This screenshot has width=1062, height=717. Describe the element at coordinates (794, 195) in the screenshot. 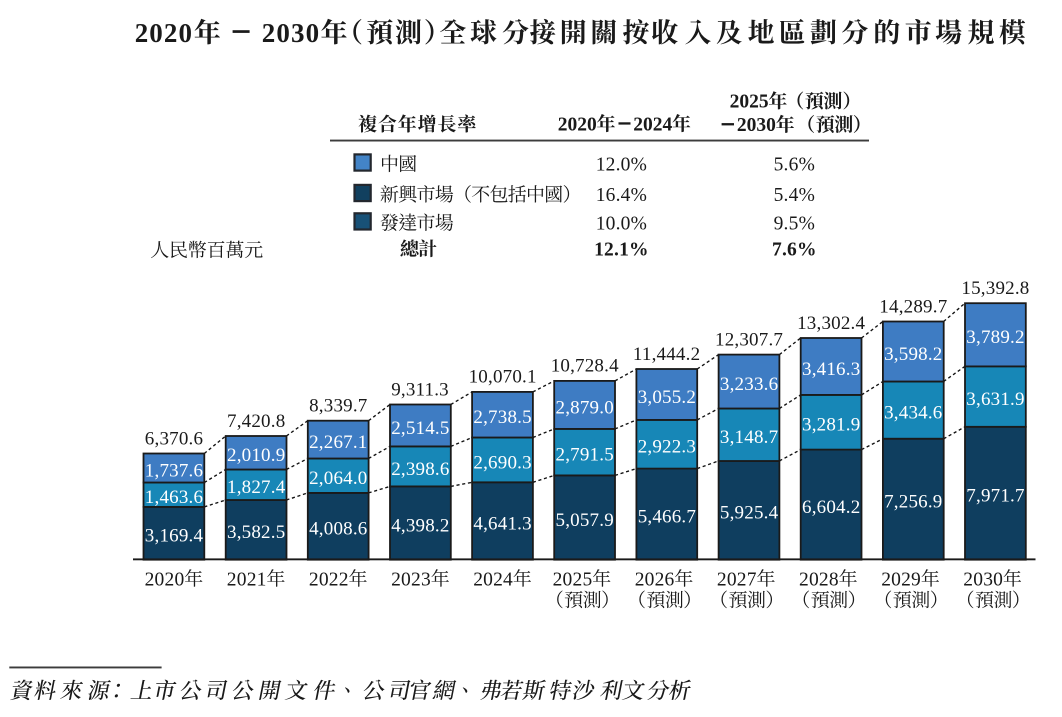

I see `svg-text: 5.4%` at that location.